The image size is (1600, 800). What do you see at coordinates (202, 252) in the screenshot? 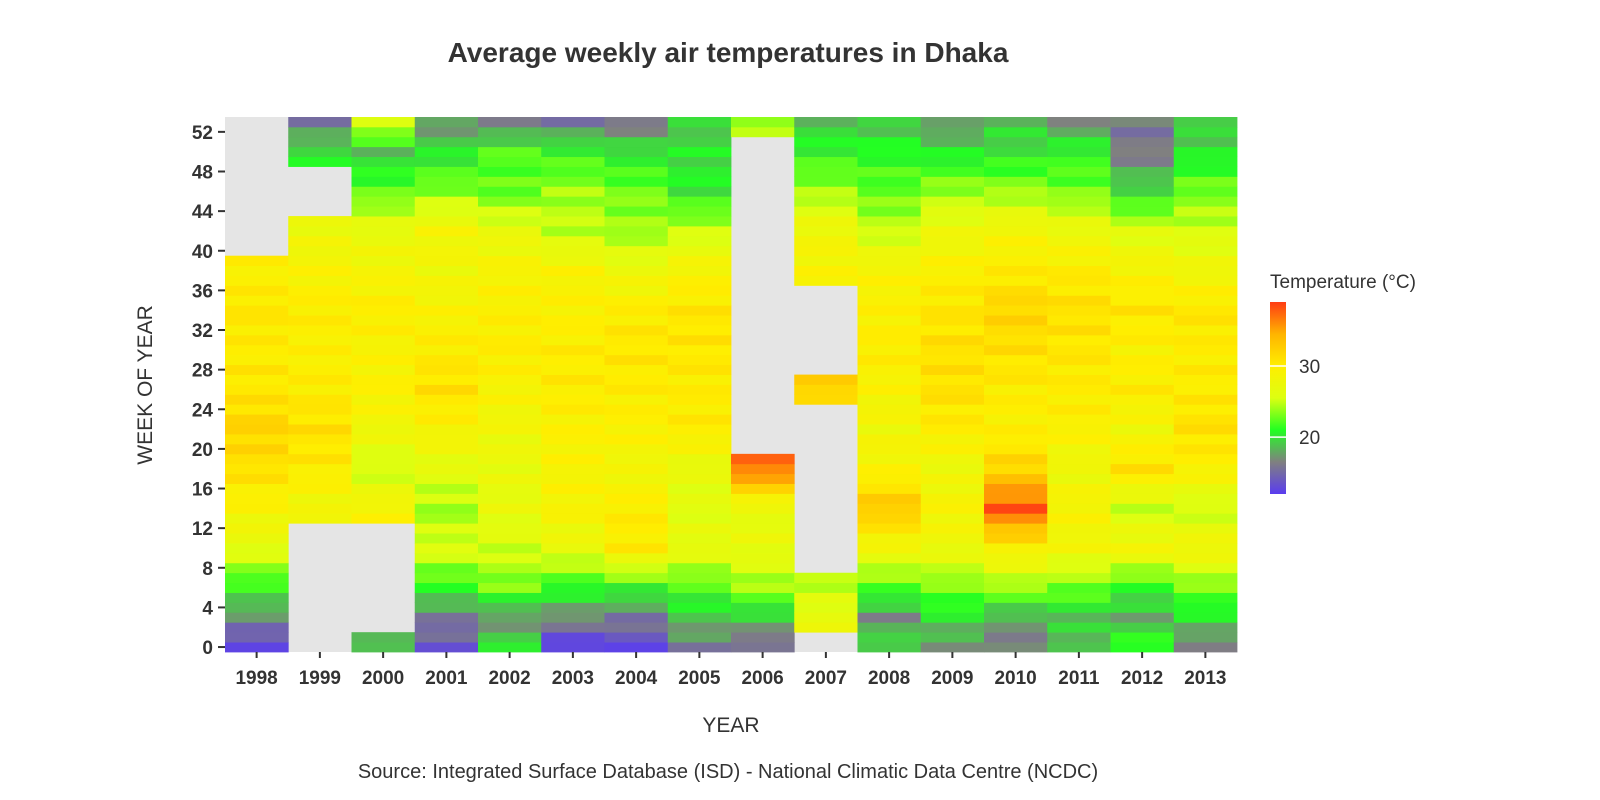
I see `y-tick-label: 40` at bounding box center [202, 252].